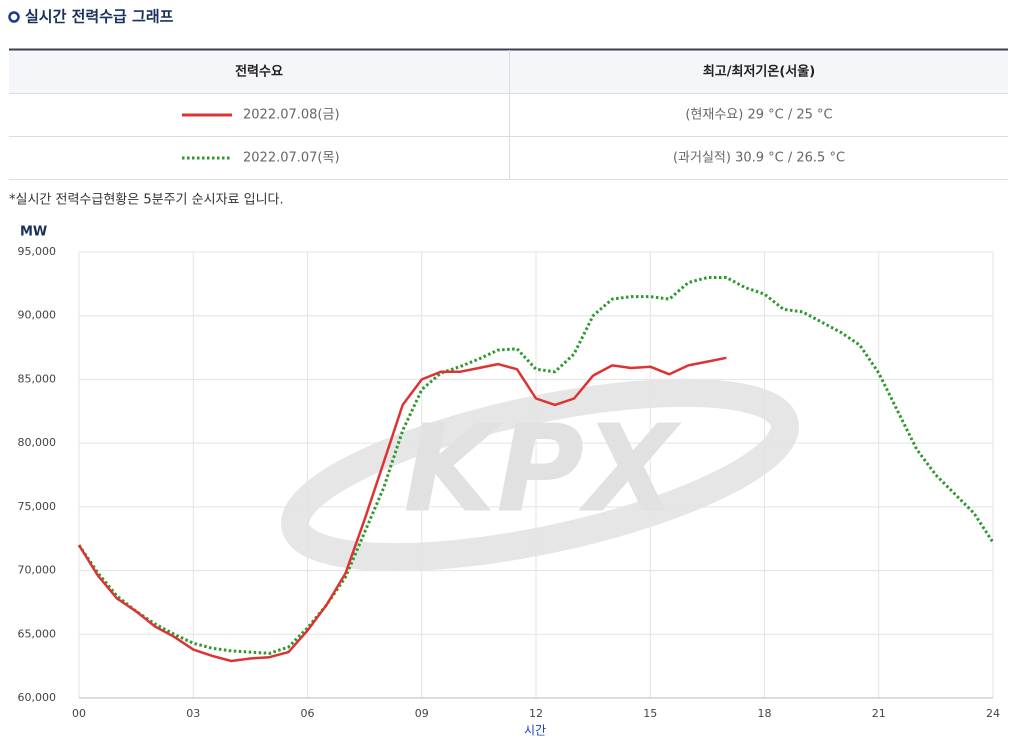  What do you see at coordinates (308, 713) in the screenshot?
I see `x-tick-label: 06` at bounding box center [308, 713].